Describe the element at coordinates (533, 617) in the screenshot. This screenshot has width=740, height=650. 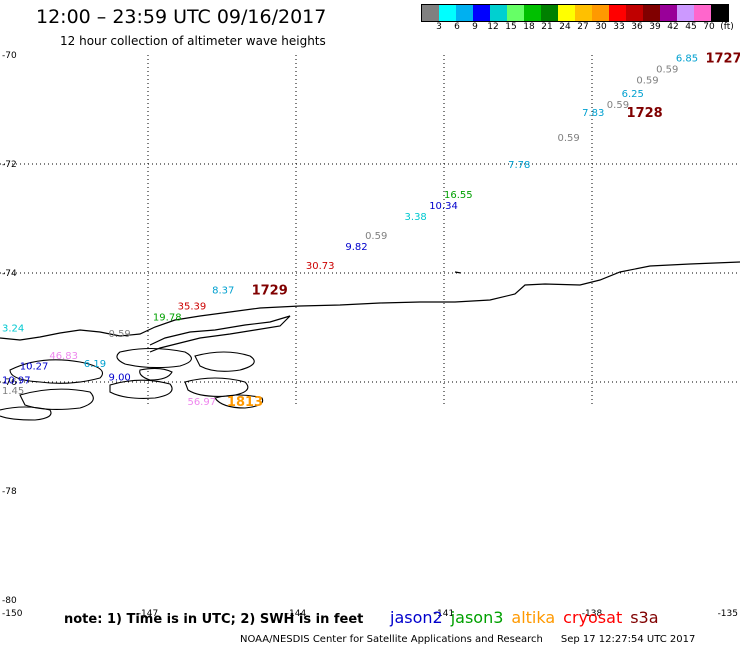
I see `legend-altika: altika` at that location.